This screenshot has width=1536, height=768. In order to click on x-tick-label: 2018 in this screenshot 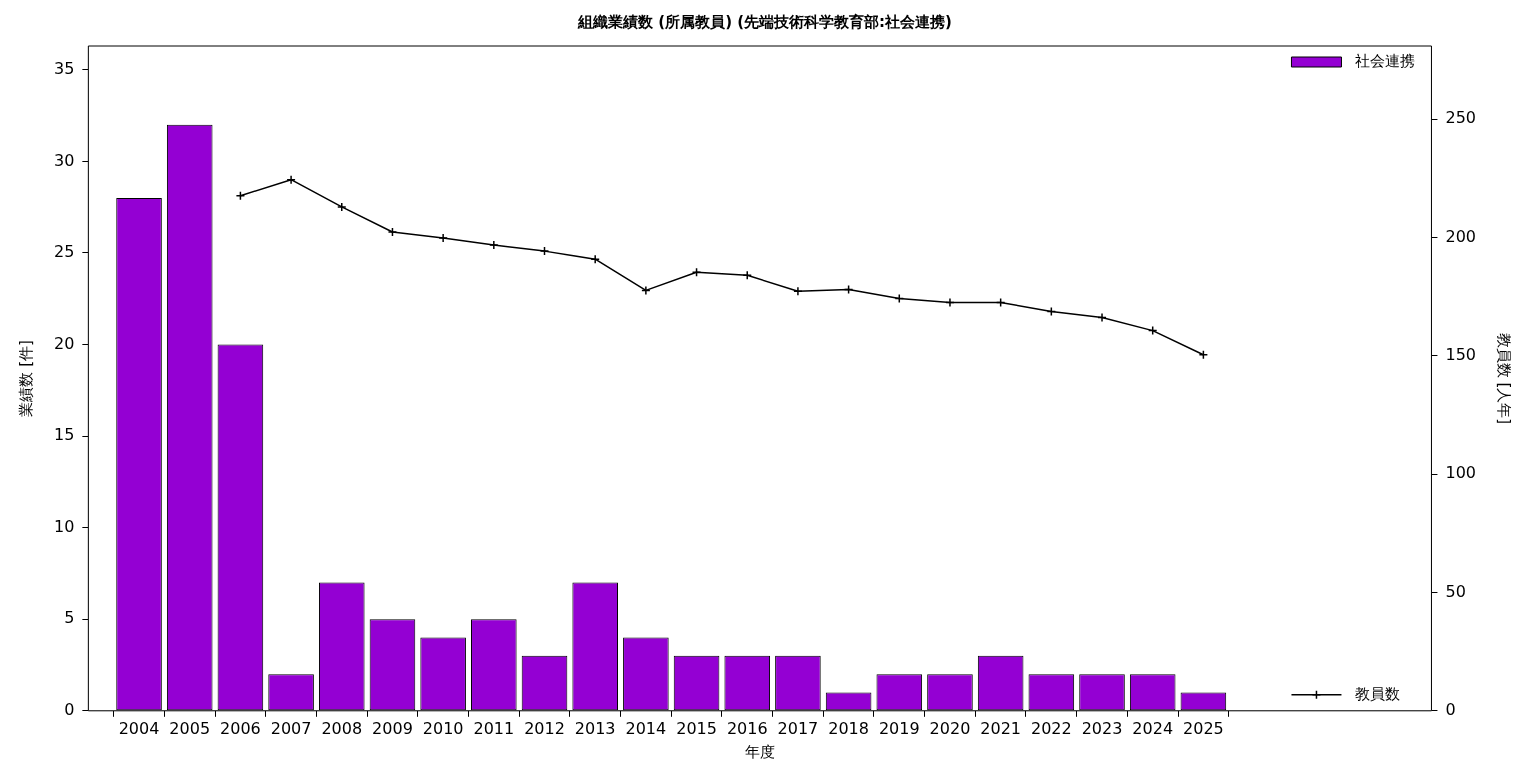, I will do `click(848, 728)`.